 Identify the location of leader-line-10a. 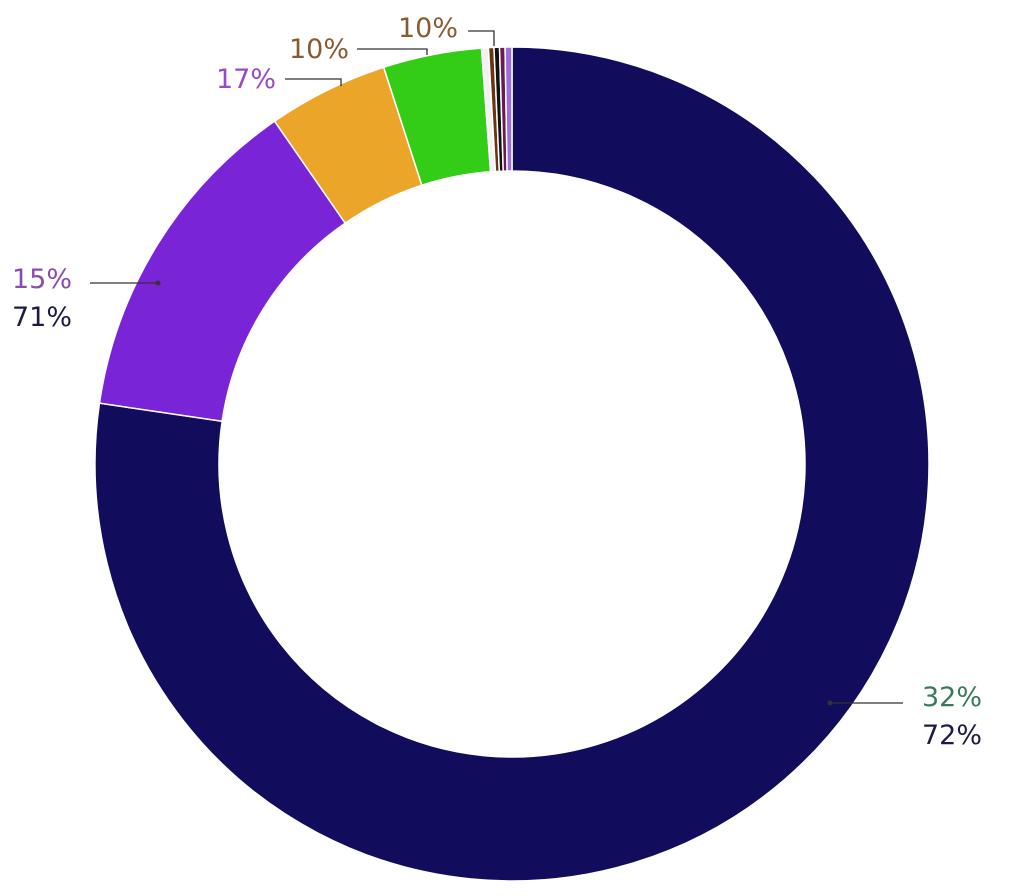
(392, 51).